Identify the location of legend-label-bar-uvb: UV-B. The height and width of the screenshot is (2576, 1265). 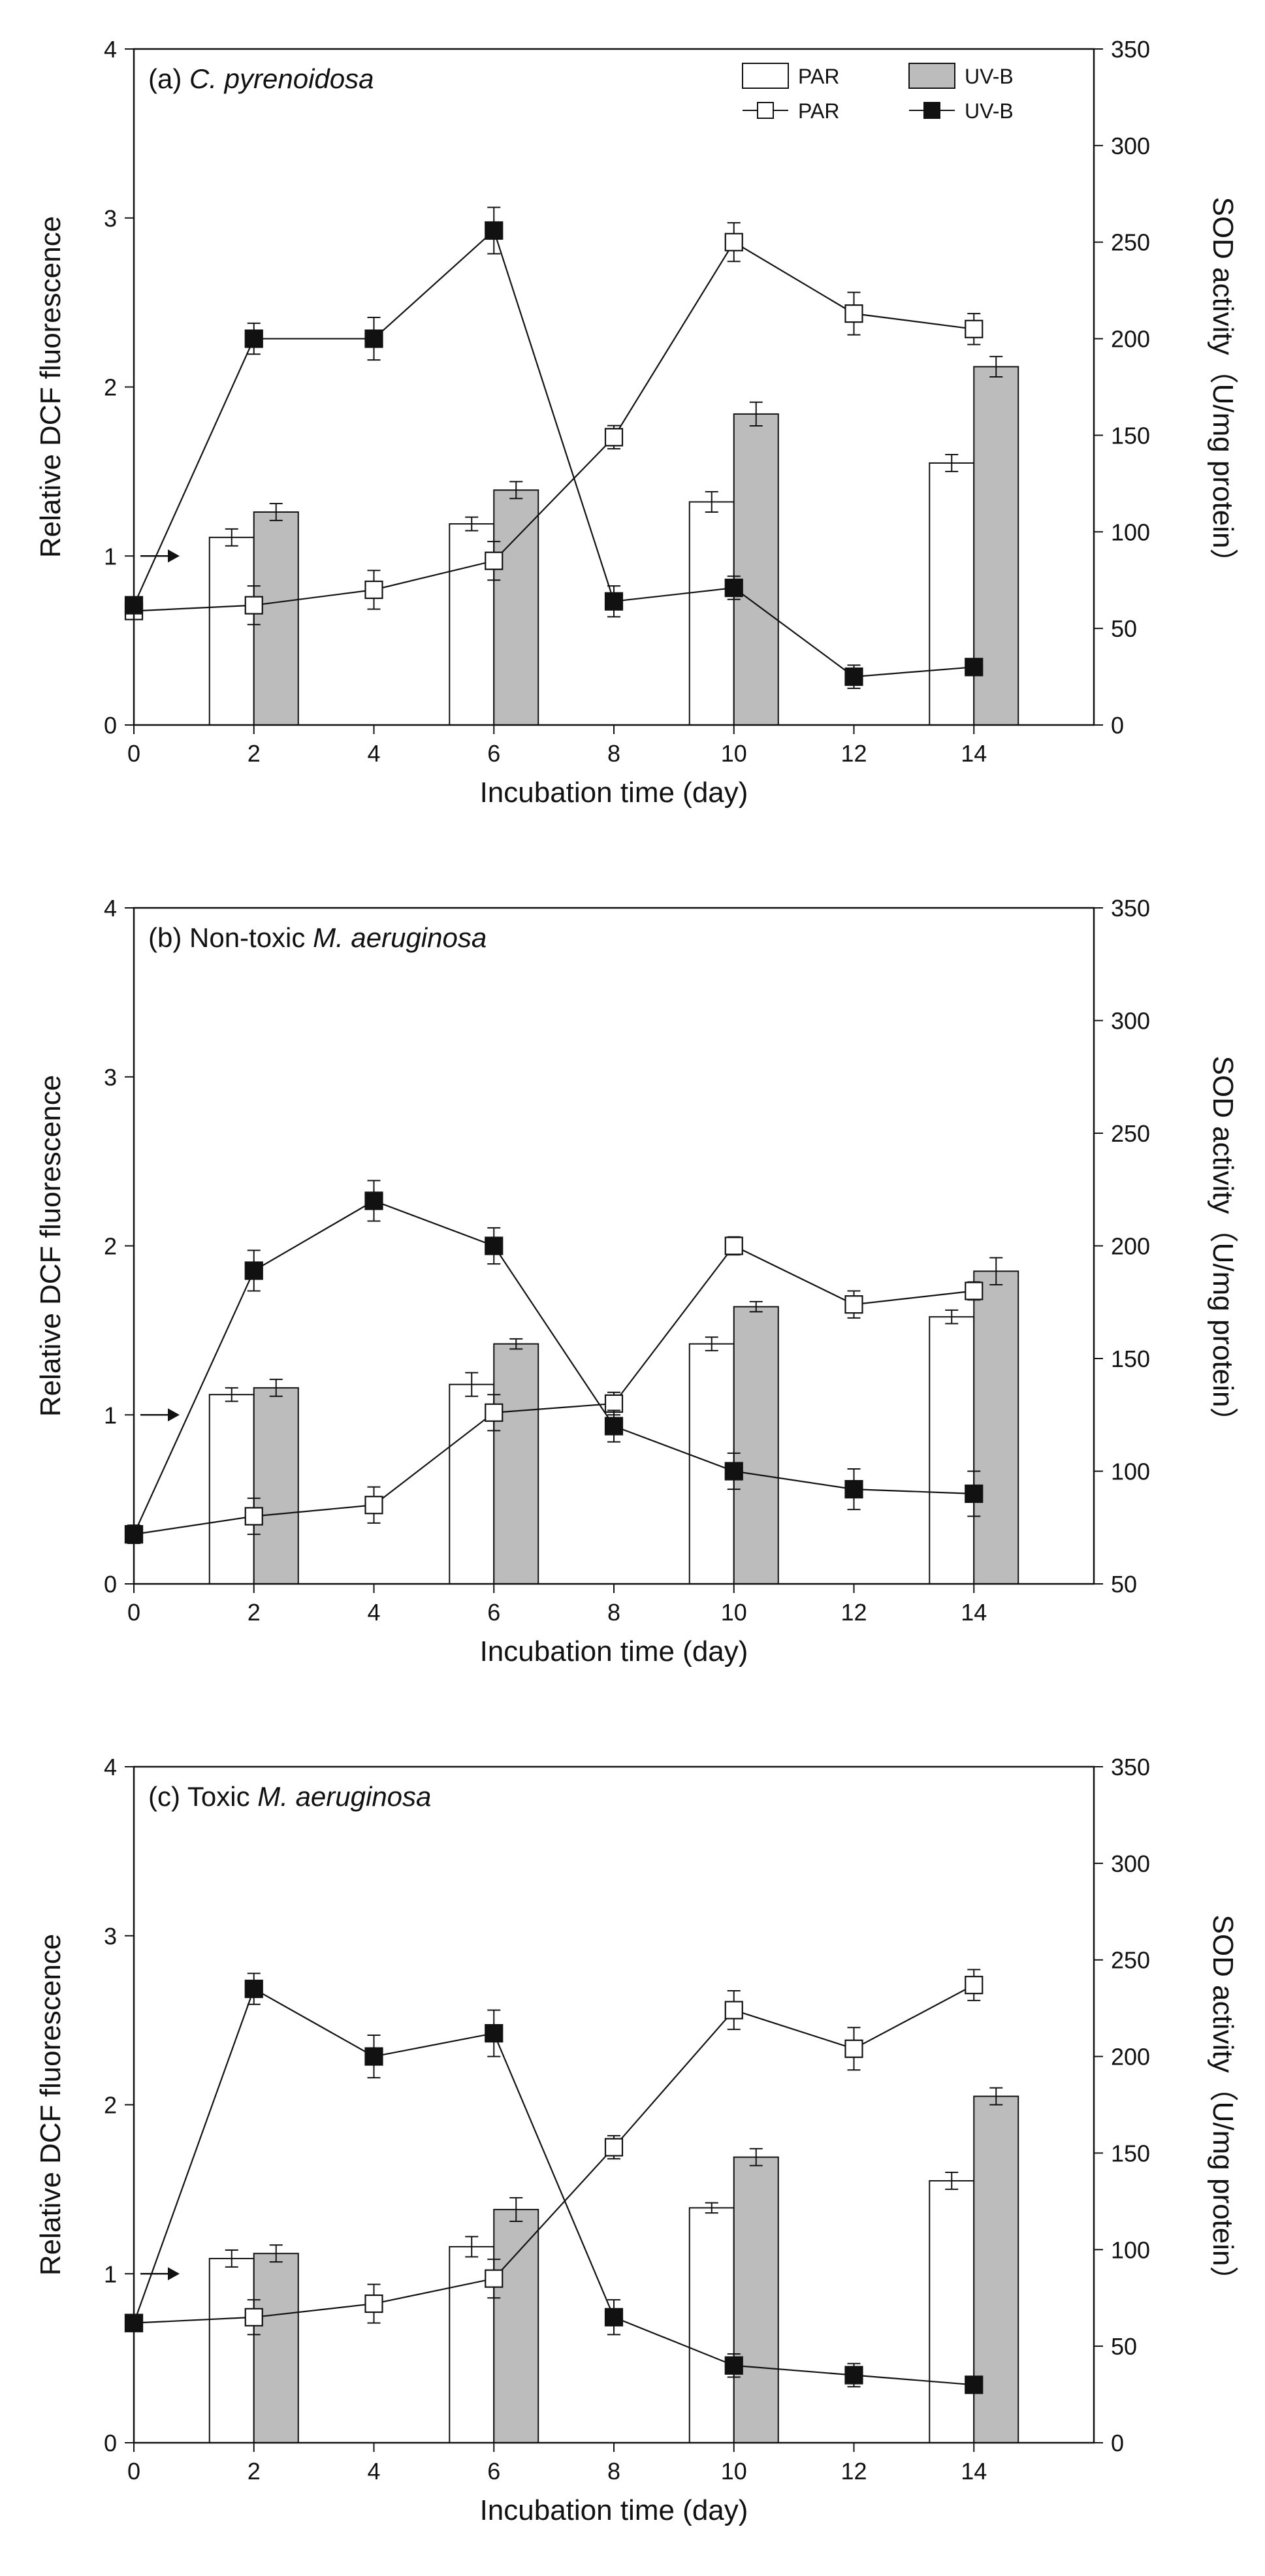
(990, 76).